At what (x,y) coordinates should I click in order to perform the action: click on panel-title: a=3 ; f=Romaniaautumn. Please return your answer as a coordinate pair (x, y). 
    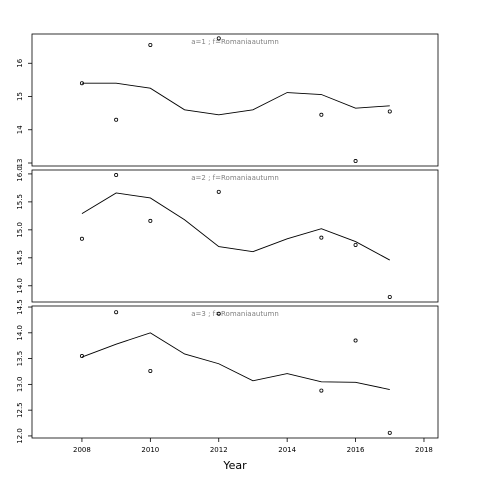
    Looking at the image, I should click on (235, 314).